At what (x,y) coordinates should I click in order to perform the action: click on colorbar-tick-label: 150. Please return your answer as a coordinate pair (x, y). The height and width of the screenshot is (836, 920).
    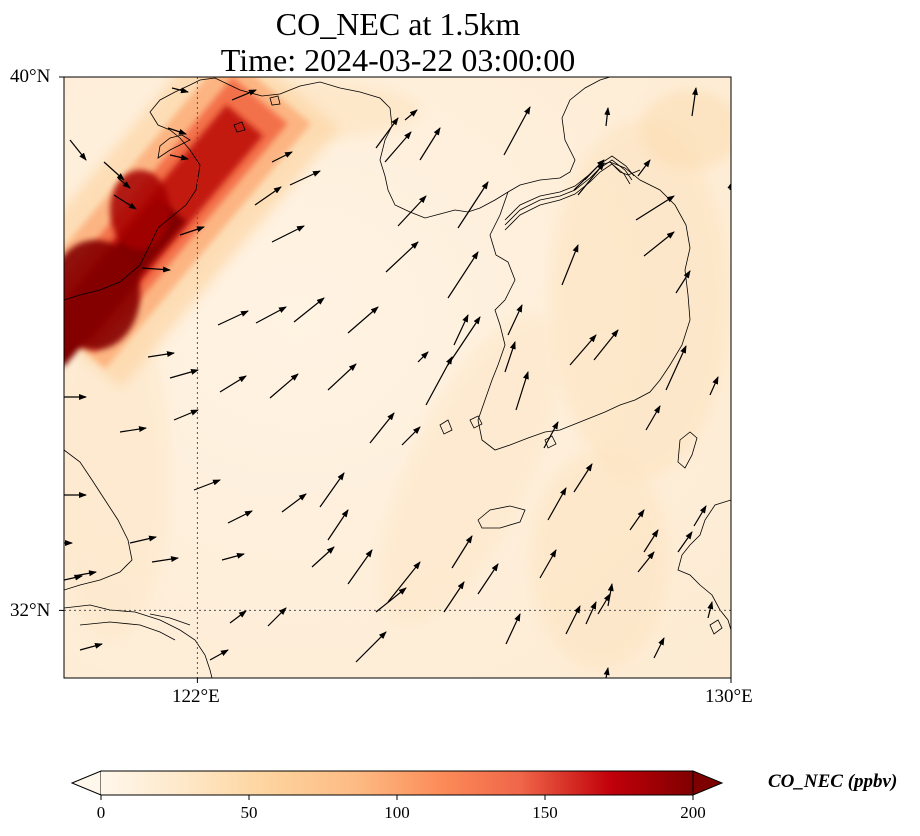
    Looking at the image, I should click on (545, 812).